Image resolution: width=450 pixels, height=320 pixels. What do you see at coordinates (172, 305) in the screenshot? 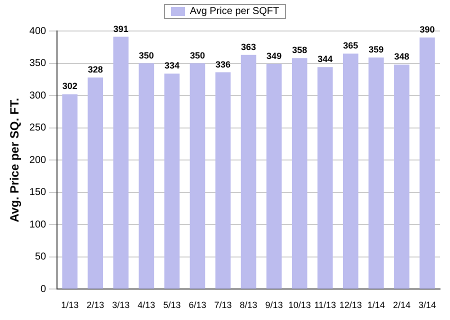
I see `x-tick-label: 5/13` at bounding box center [172, 305].